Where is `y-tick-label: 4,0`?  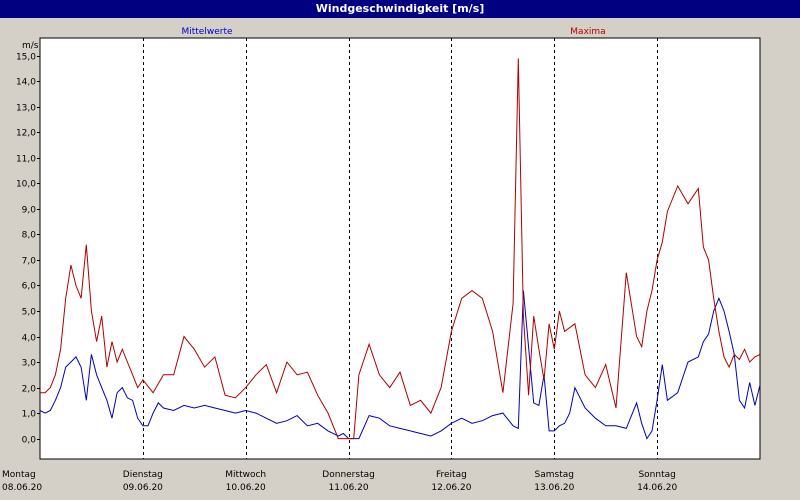 y-tick-label: 4,0 is located at coordinates (29, 339).